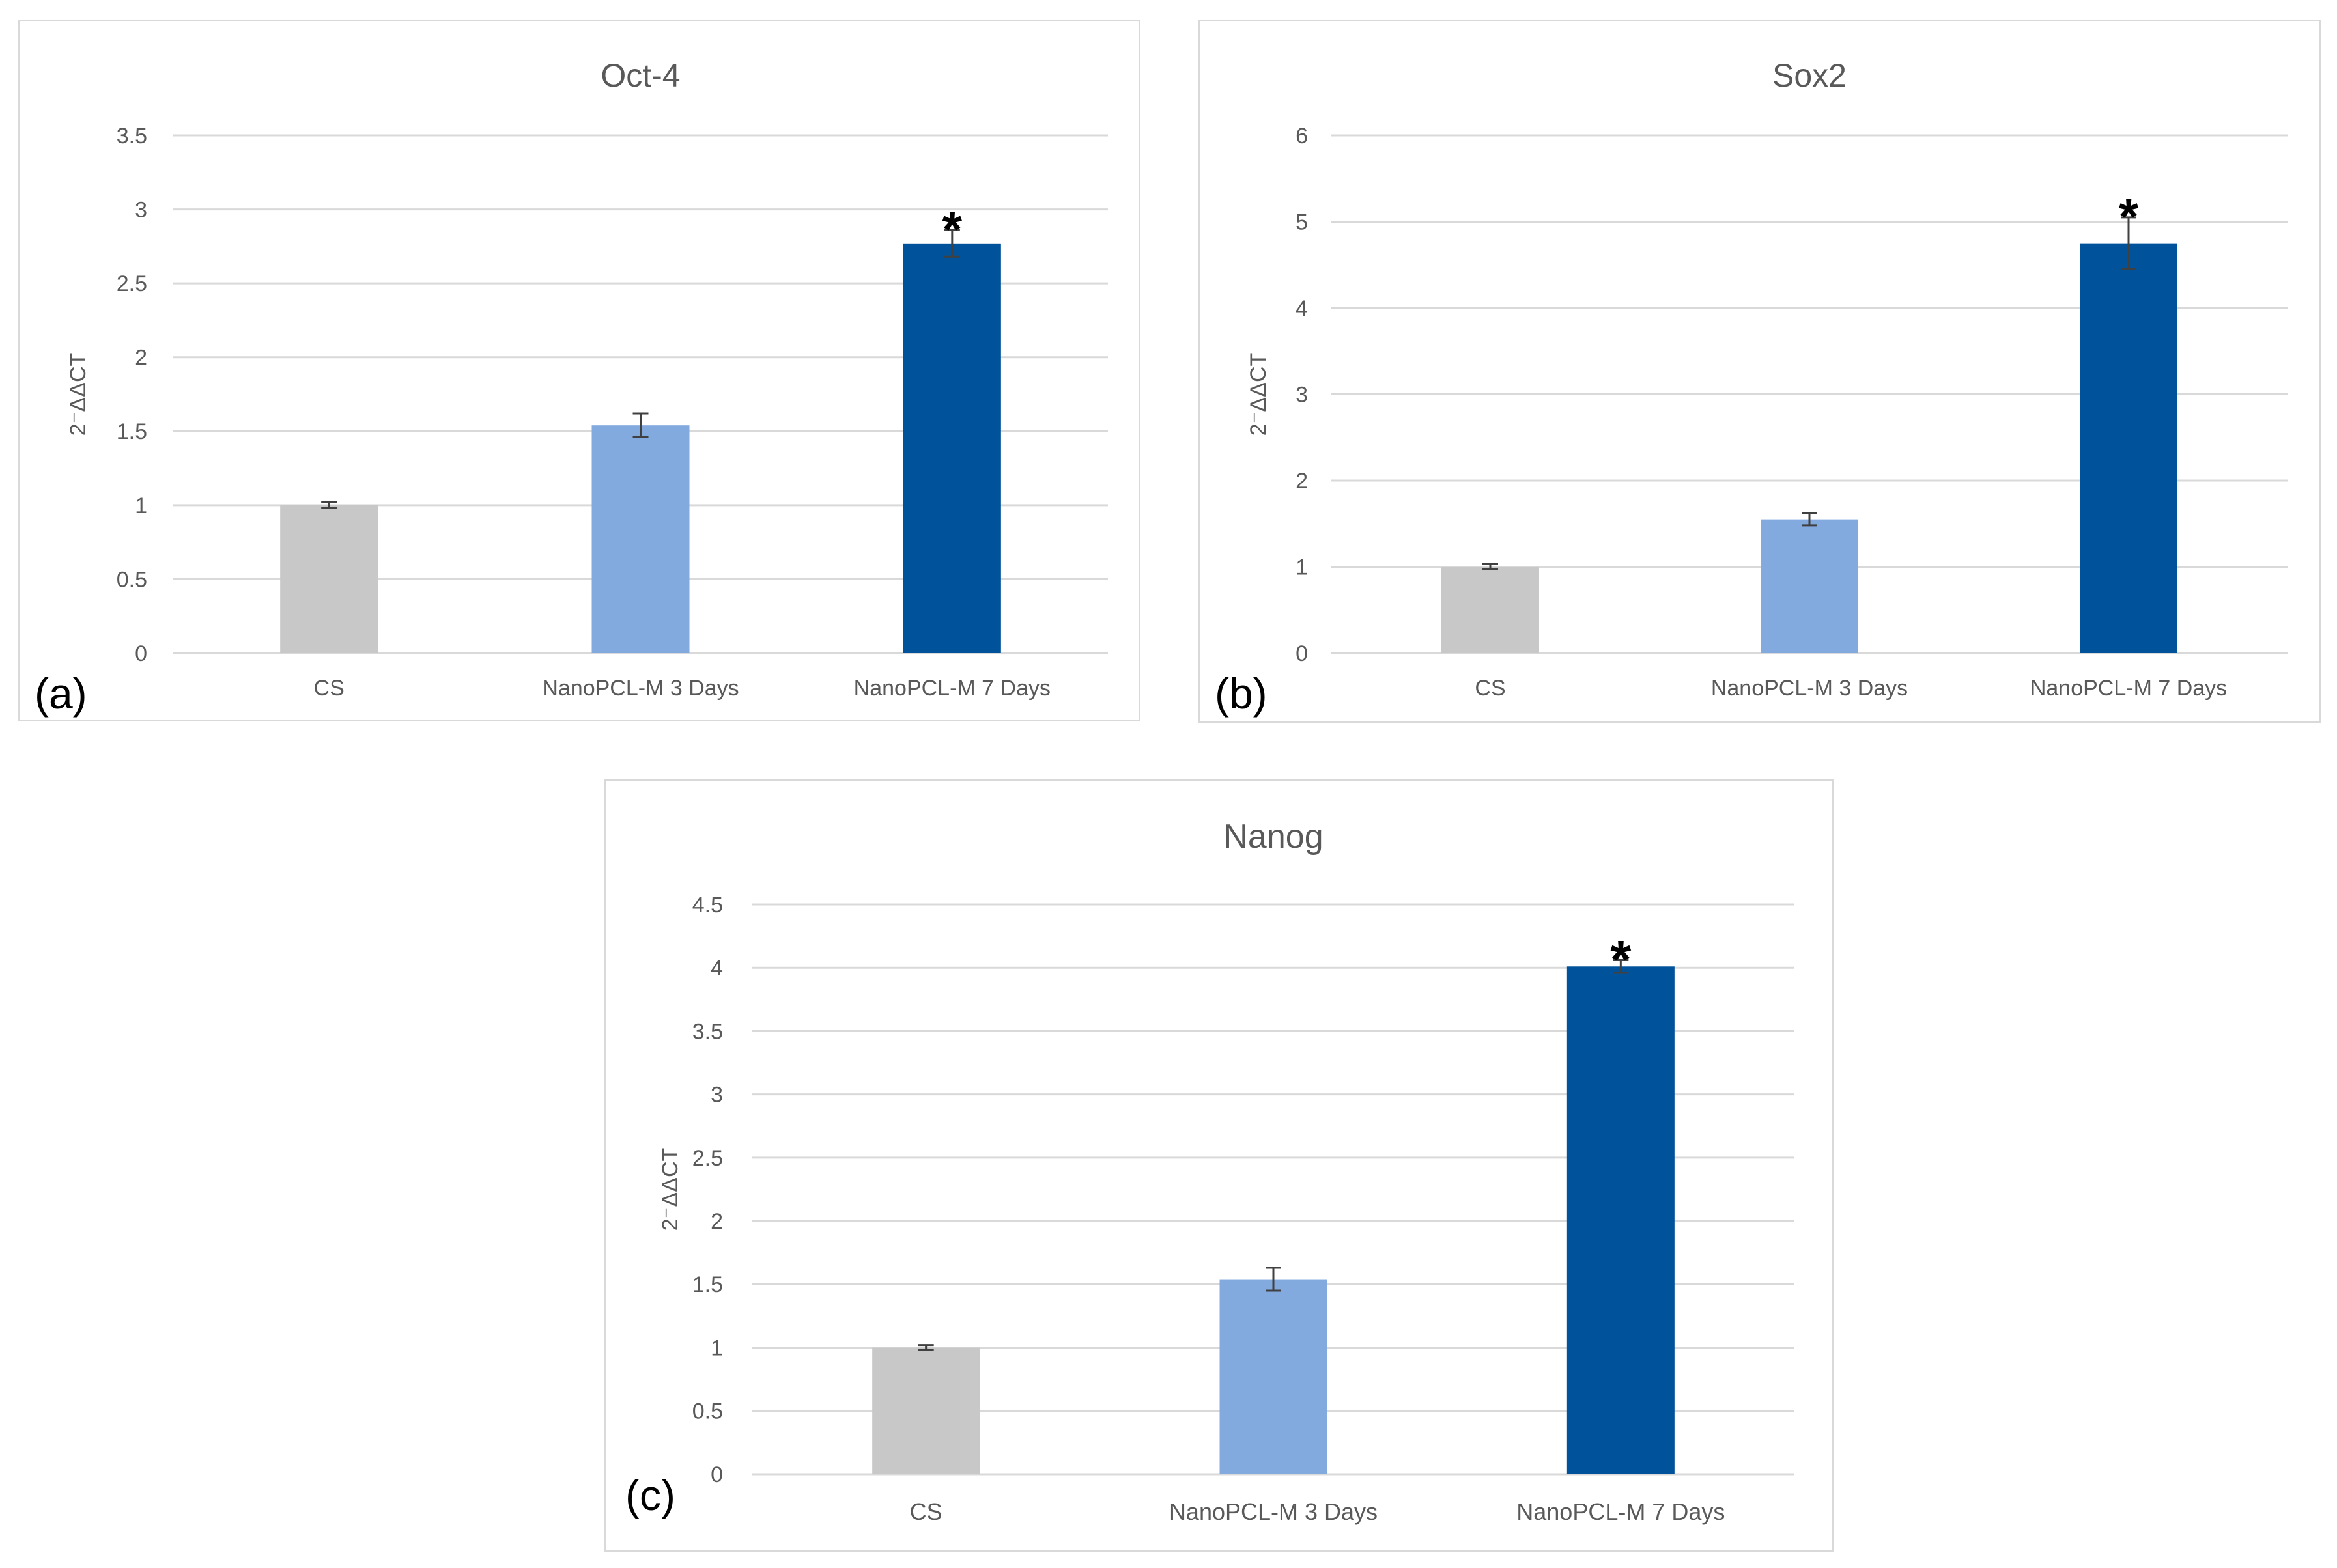 The height and width of the screenshot is (1568, 2337). Describe the element at coordinates (650, 1495) in the screenshot. I see `panel-label: (c)` at that location.